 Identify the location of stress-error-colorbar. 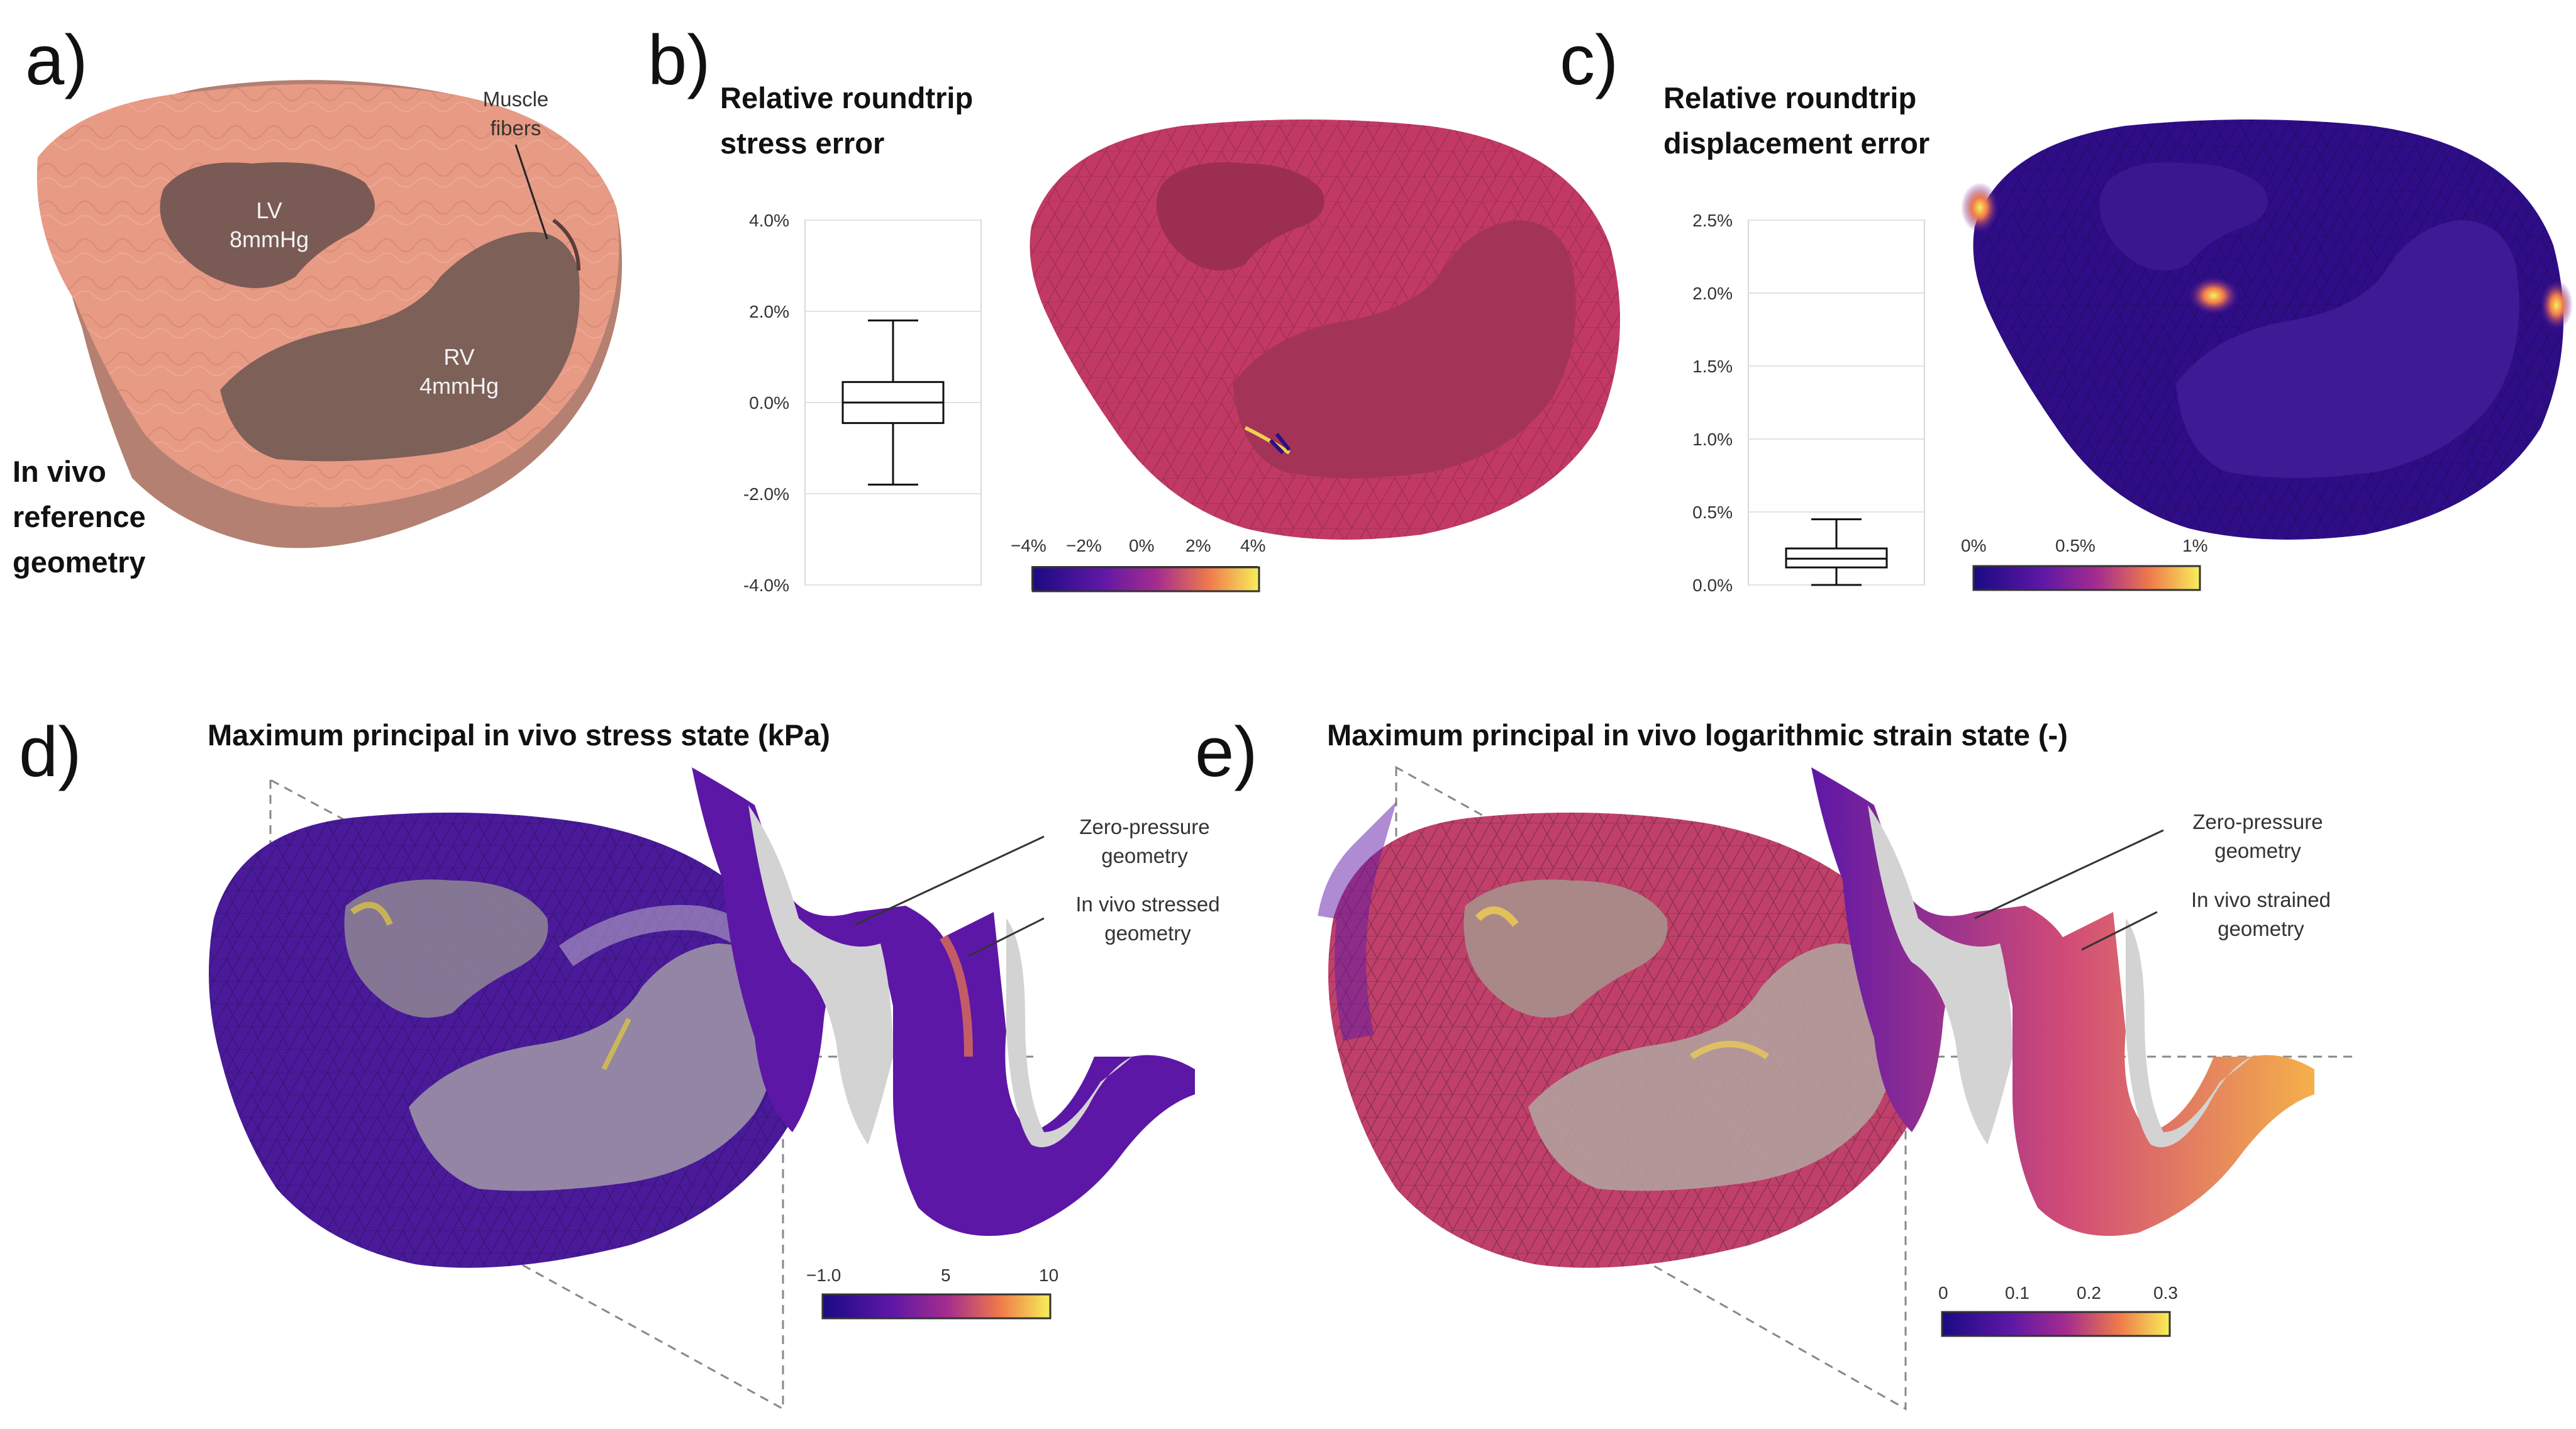
(1145, 579).